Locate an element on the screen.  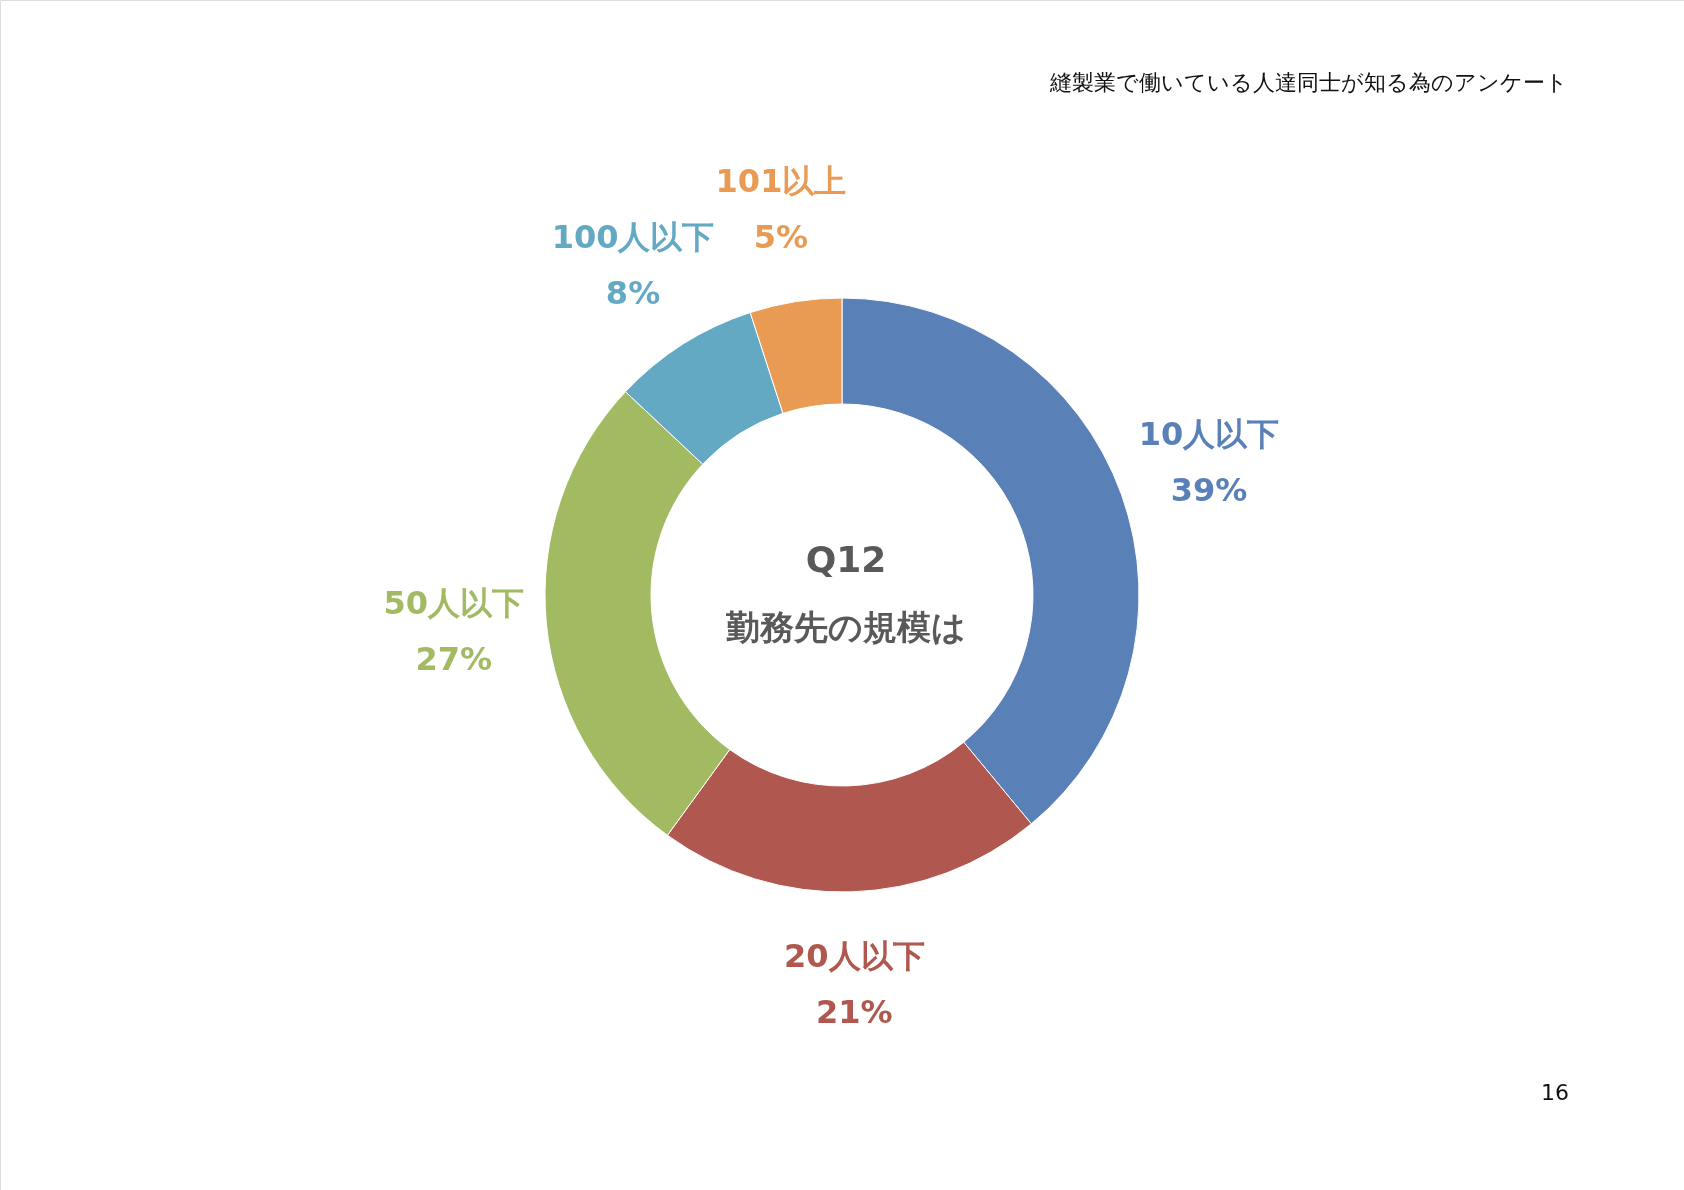
slice-label: 50人以下 is located at coordinates (453, 602).